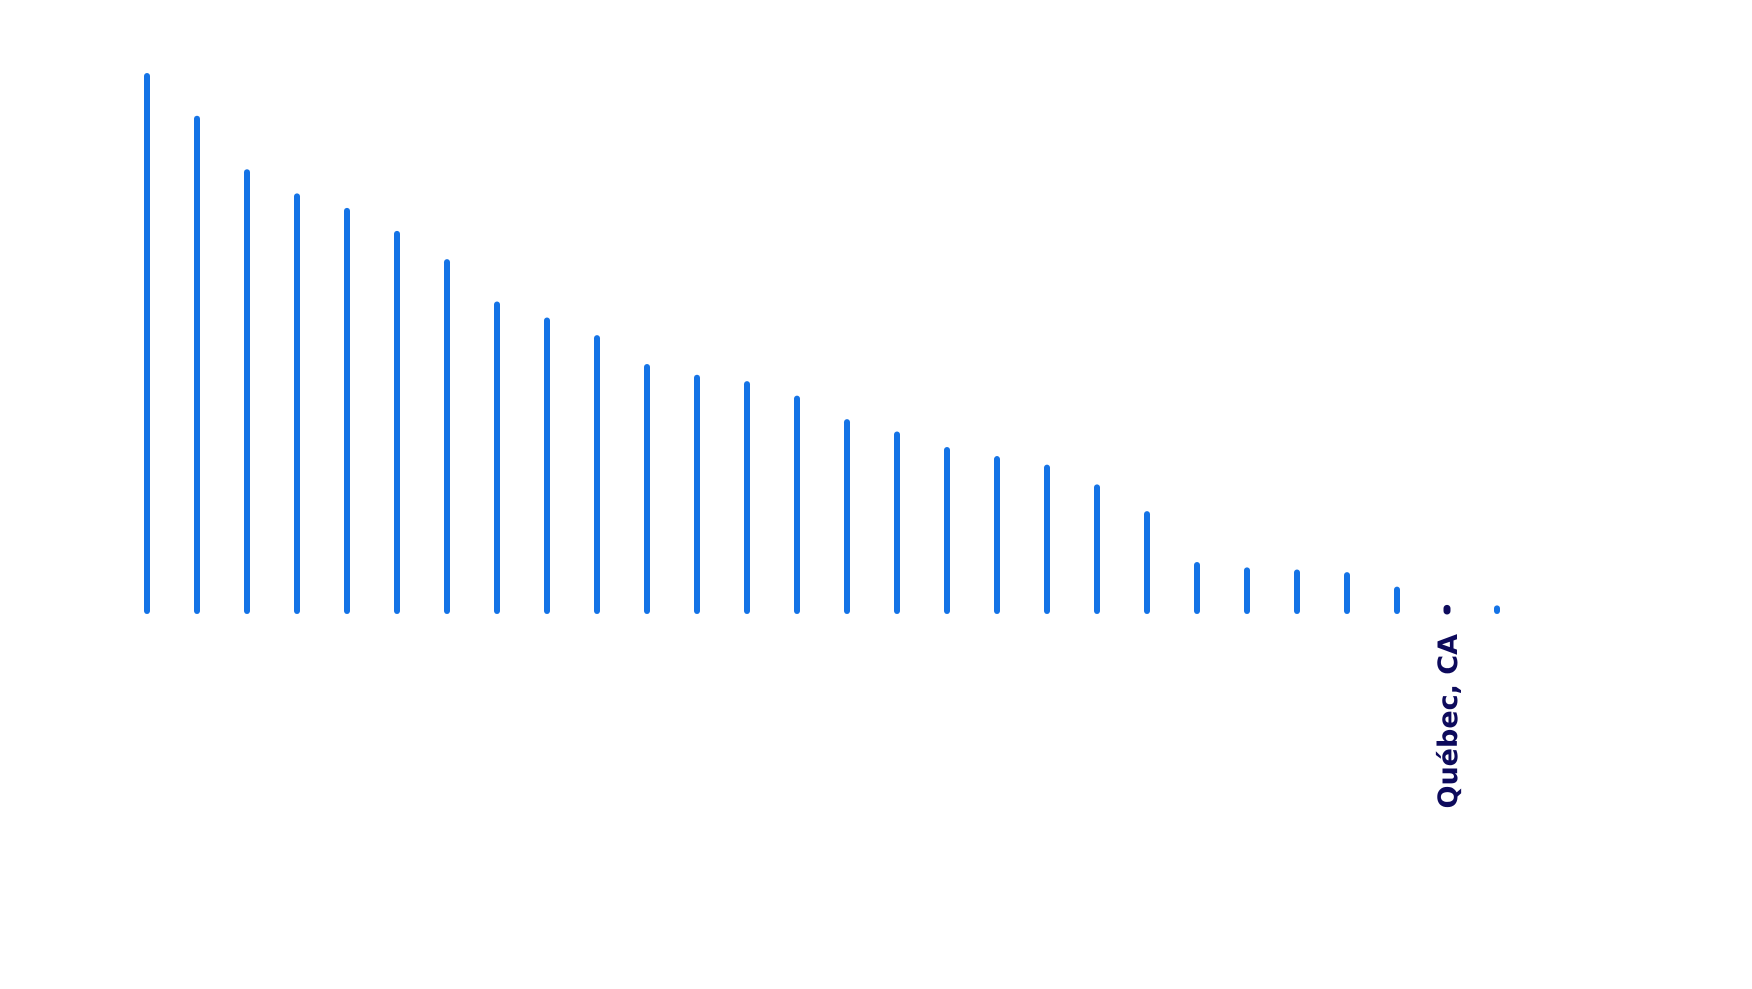  I want to click on highlight-category-label: Québec, CA, so click(1448, 721).